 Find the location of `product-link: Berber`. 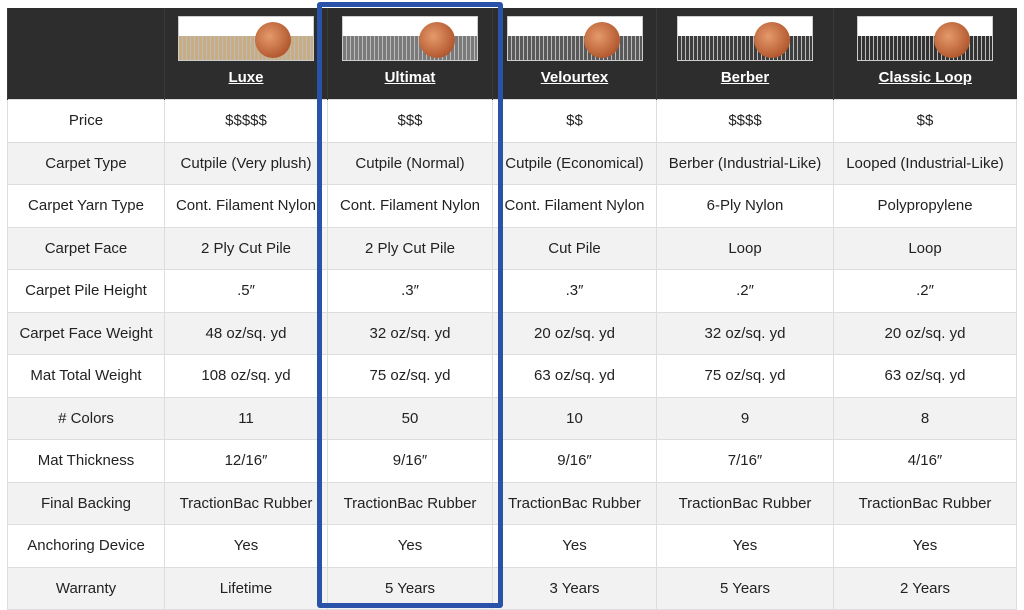

product-link: Berber is located at coordinates (745, 77).